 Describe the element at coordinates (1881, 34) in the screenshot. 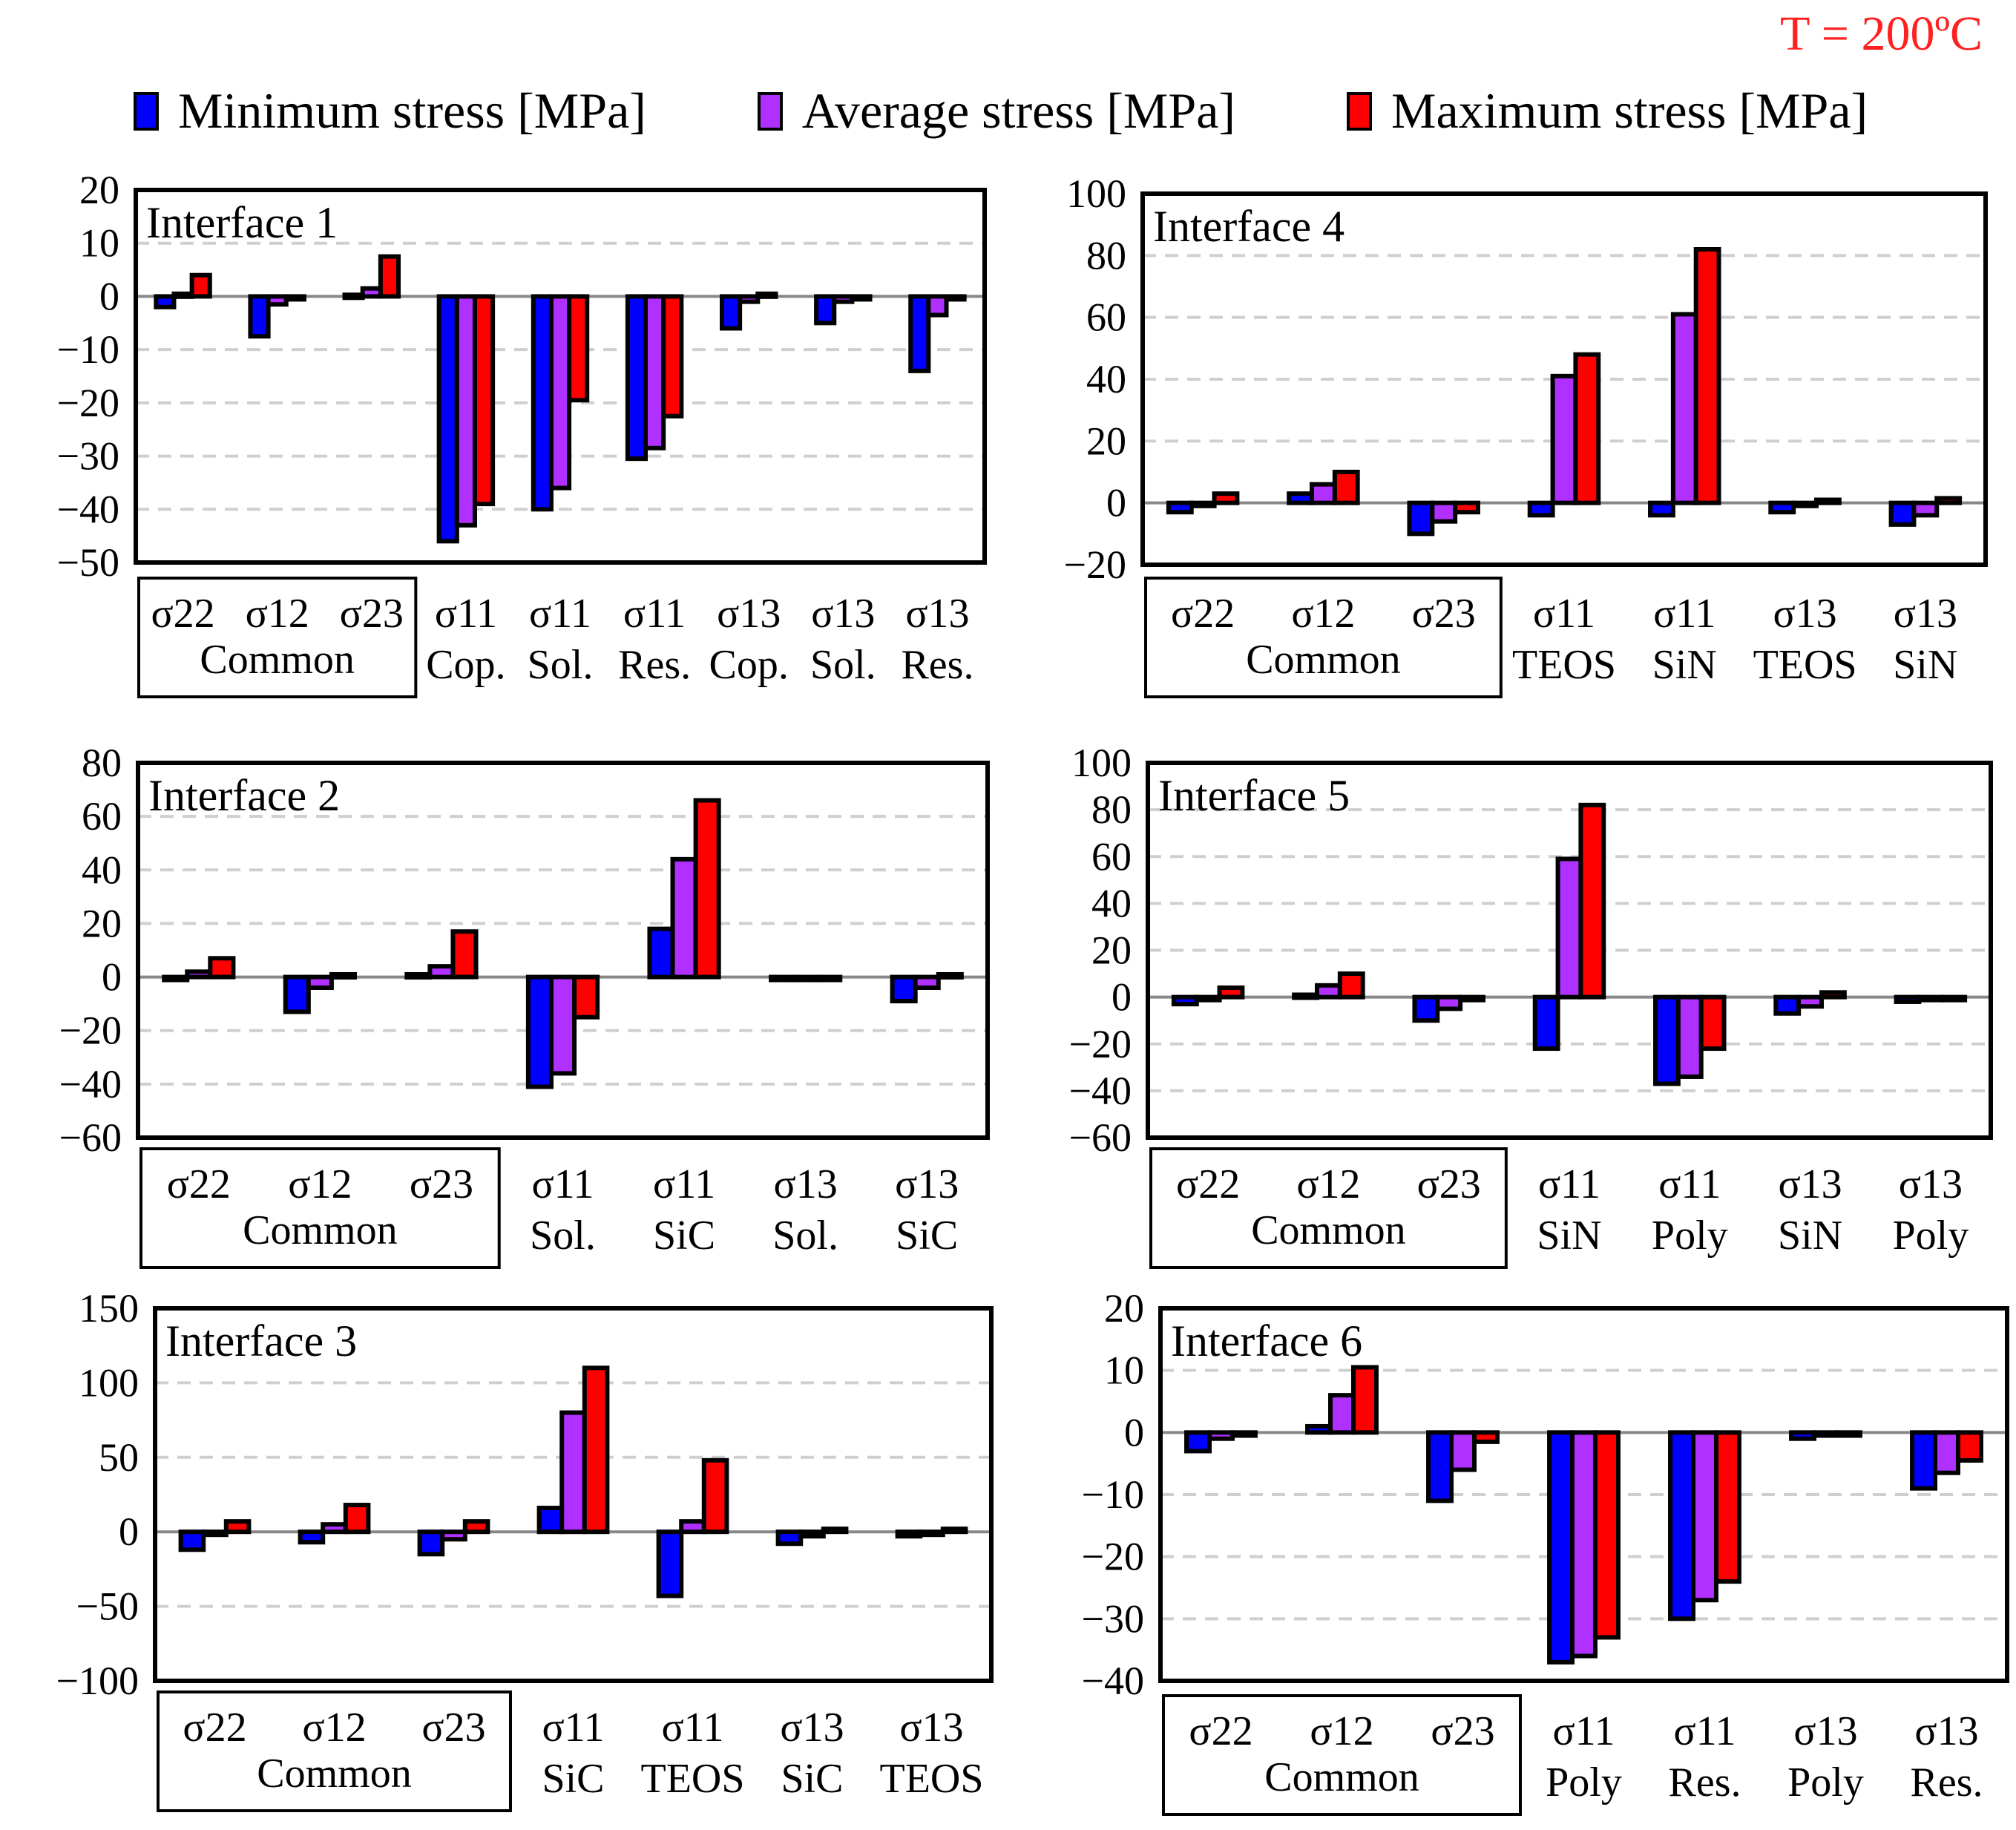

I see `temperature-label: T = 200ºC` at that location.